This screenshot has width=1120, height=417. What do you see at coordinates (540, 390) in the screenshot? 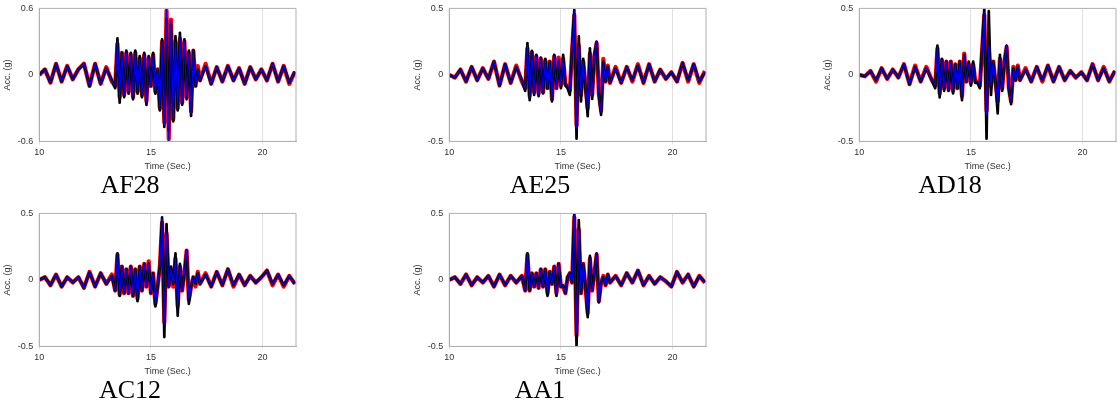
I see `text: AA1` at bounding box center [540, 390].